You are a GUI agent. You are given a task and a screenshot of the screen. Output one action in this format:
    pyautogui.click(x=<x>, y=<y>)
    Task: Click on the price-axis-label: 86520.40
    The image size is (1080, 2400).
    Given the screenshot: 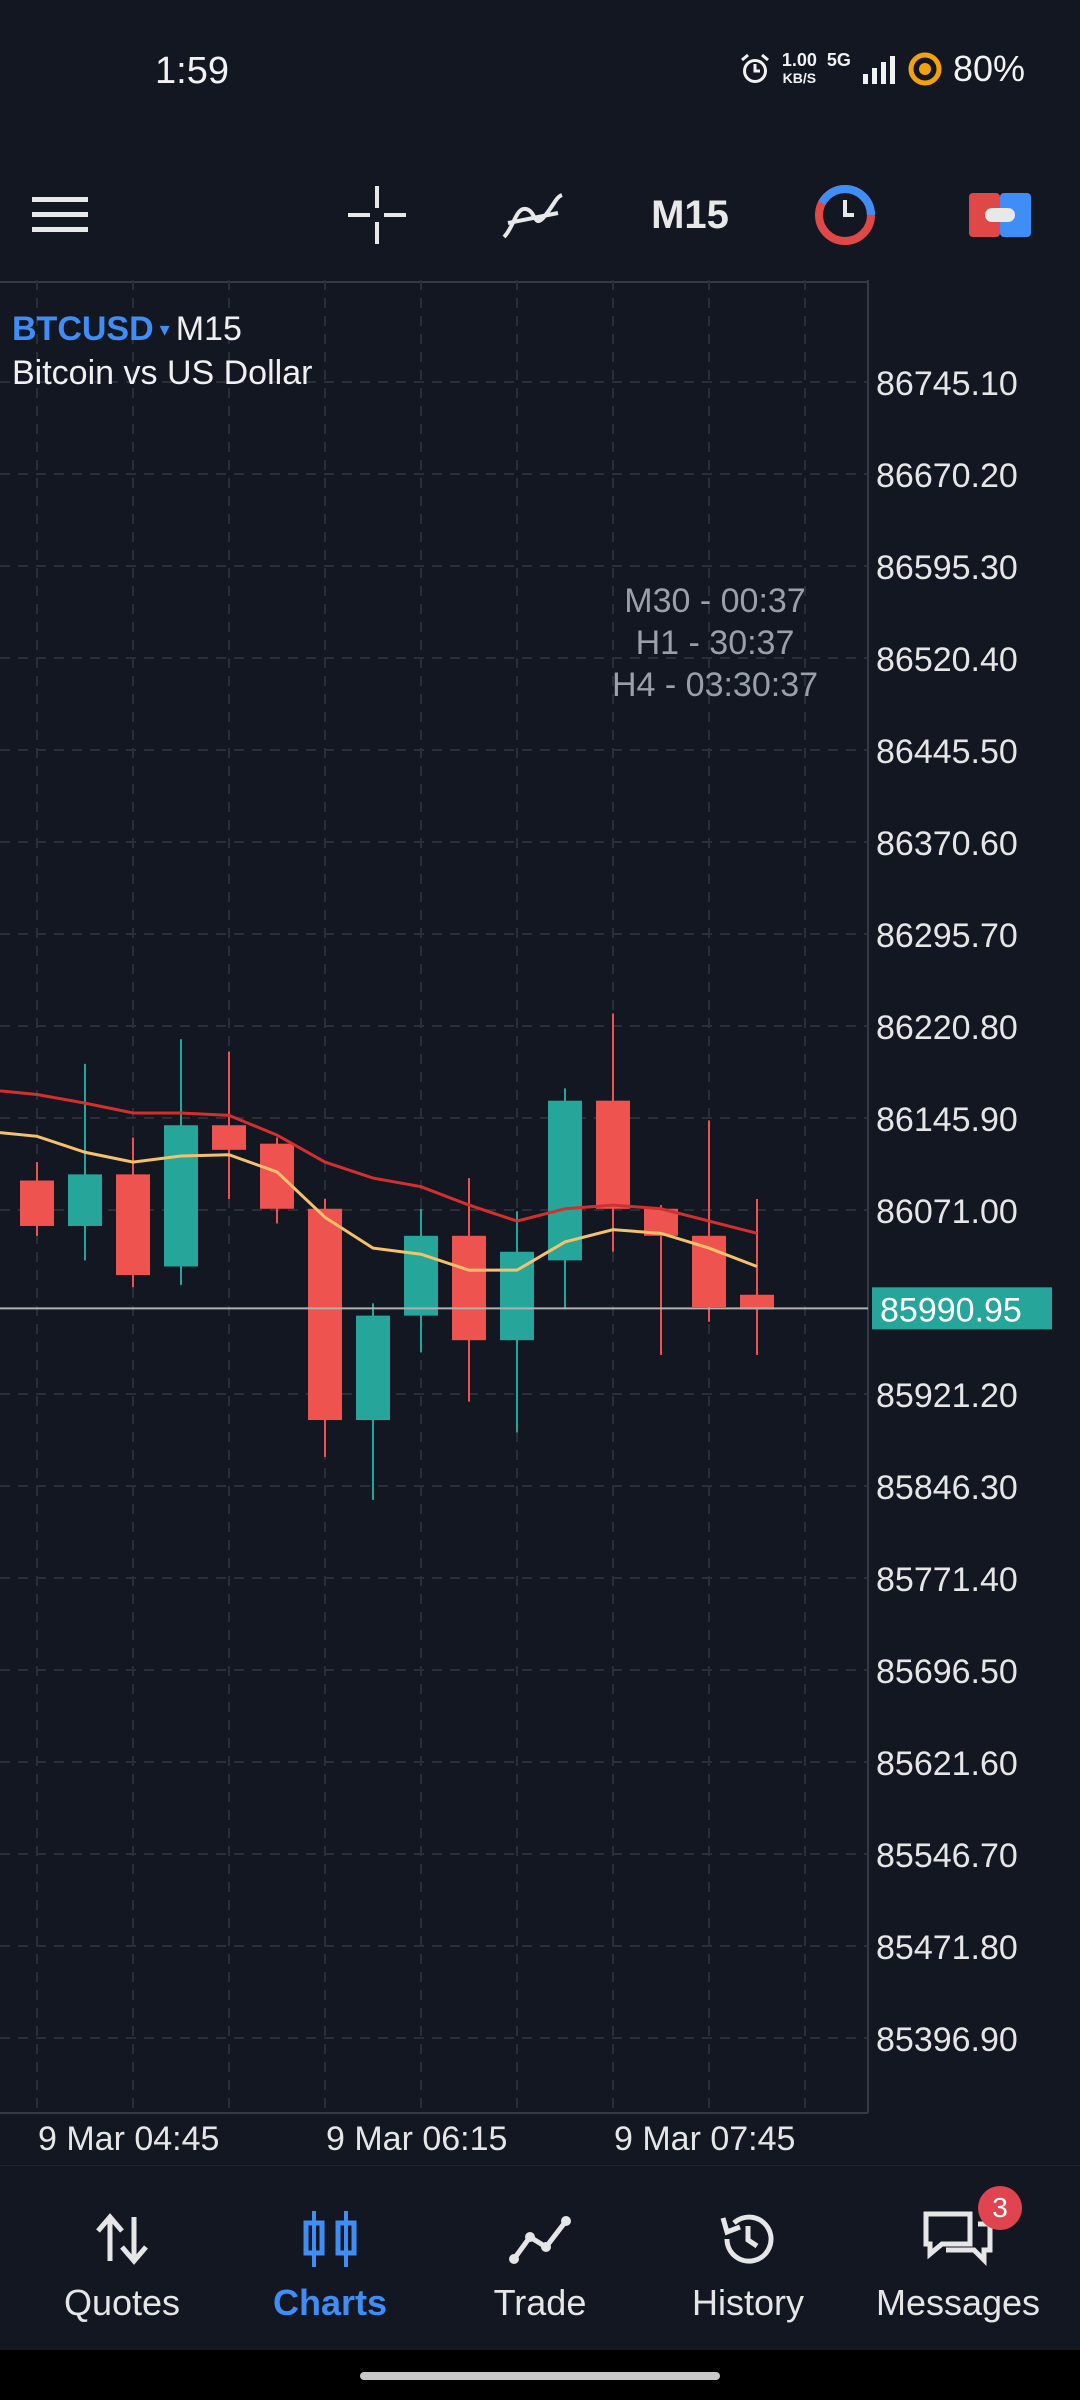 What is the action you would take?
    pyautogui.click(x=947, y=660)
    